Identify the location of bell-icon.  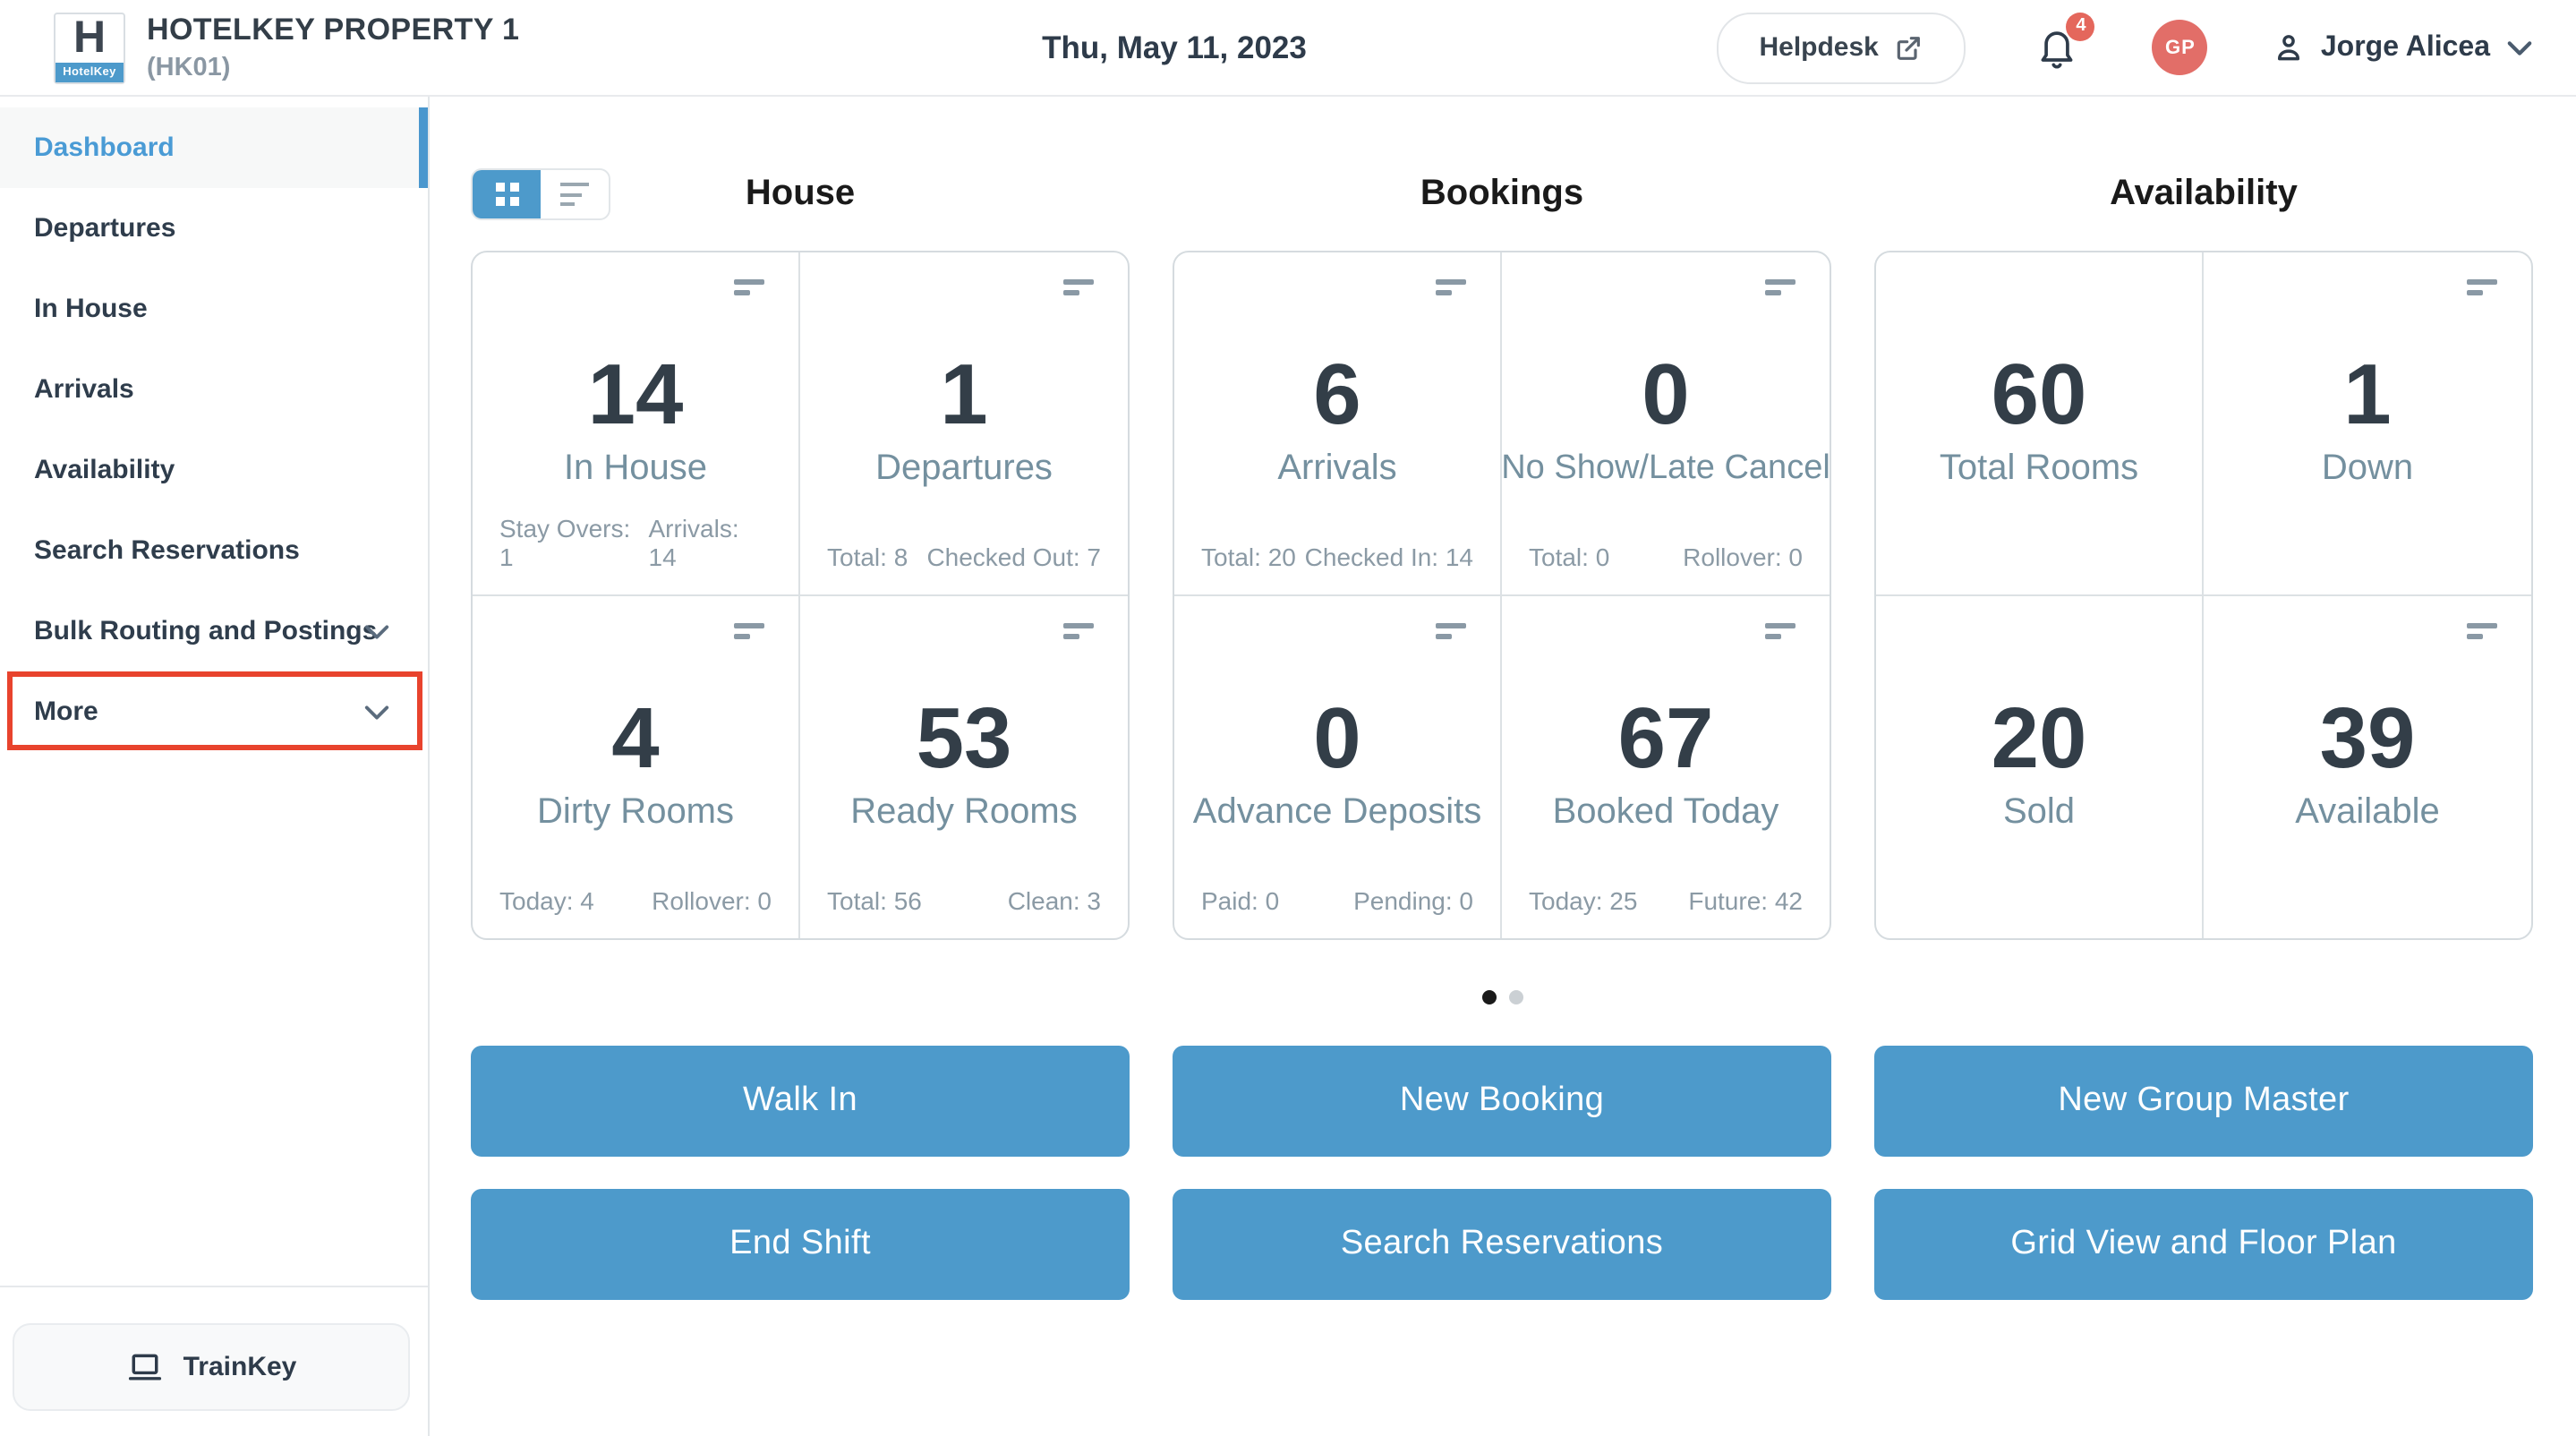
(2057, 47).